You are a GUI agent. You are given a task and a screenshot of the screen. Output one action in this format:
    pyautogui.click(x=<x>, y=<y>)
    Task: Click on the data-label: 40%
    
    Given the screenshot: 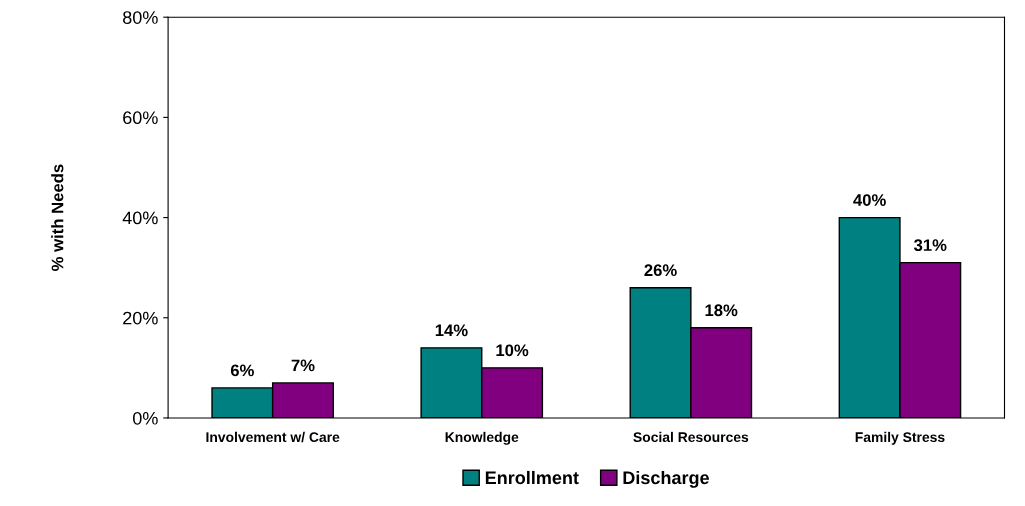 What is the action you would take?
    pyautogui.click(x=869, y=200)
    